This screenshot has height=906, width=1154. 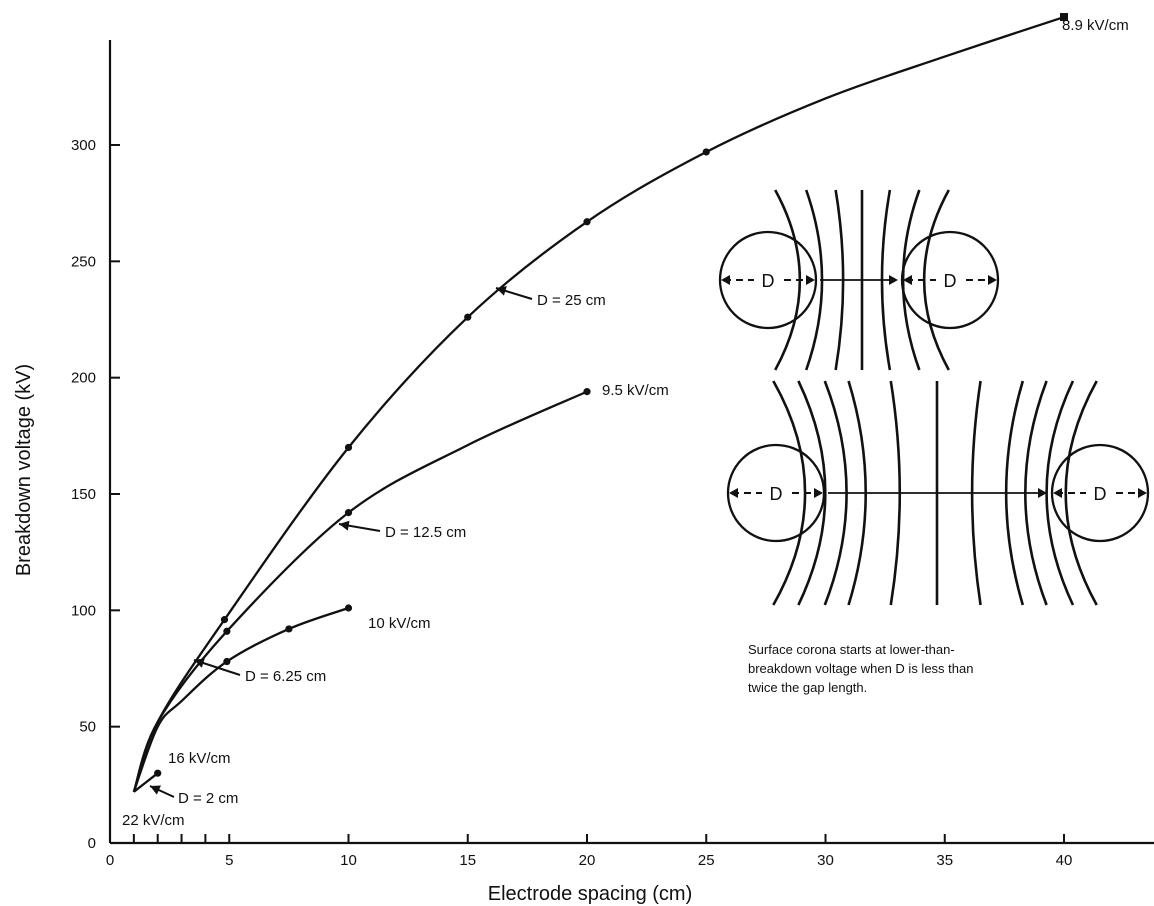 What do you see at coordinates (467, 860) in the screenshot?
I see `x-tick-label: 15` at bounding box center [467, 860].